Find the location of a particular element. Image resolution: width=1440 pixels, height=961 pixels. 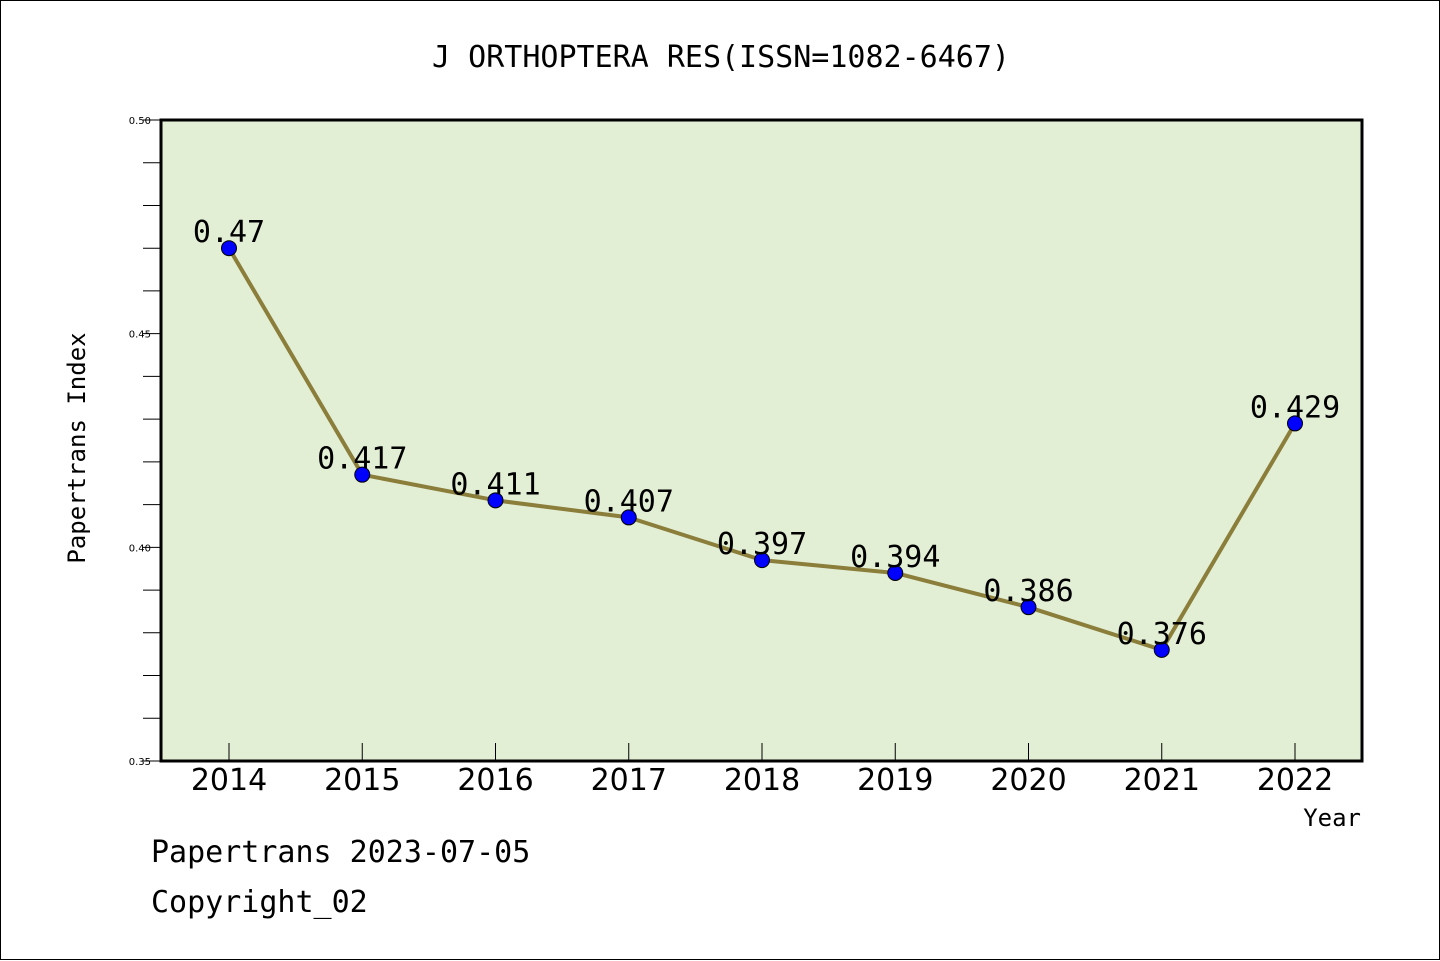

x-tick-label: 2016 is located at coordinates (495, 780).